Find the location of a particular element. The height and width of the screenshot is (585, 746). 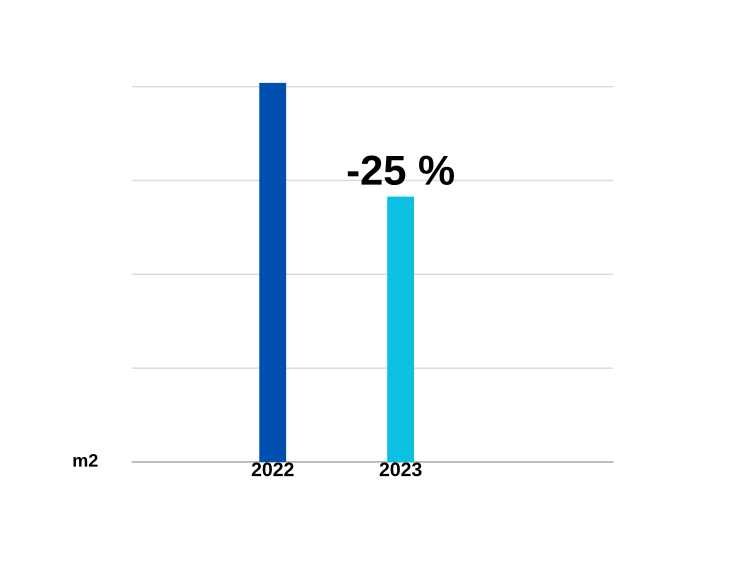

x-tick-label: 2022 is located at coordinates (273, 469).